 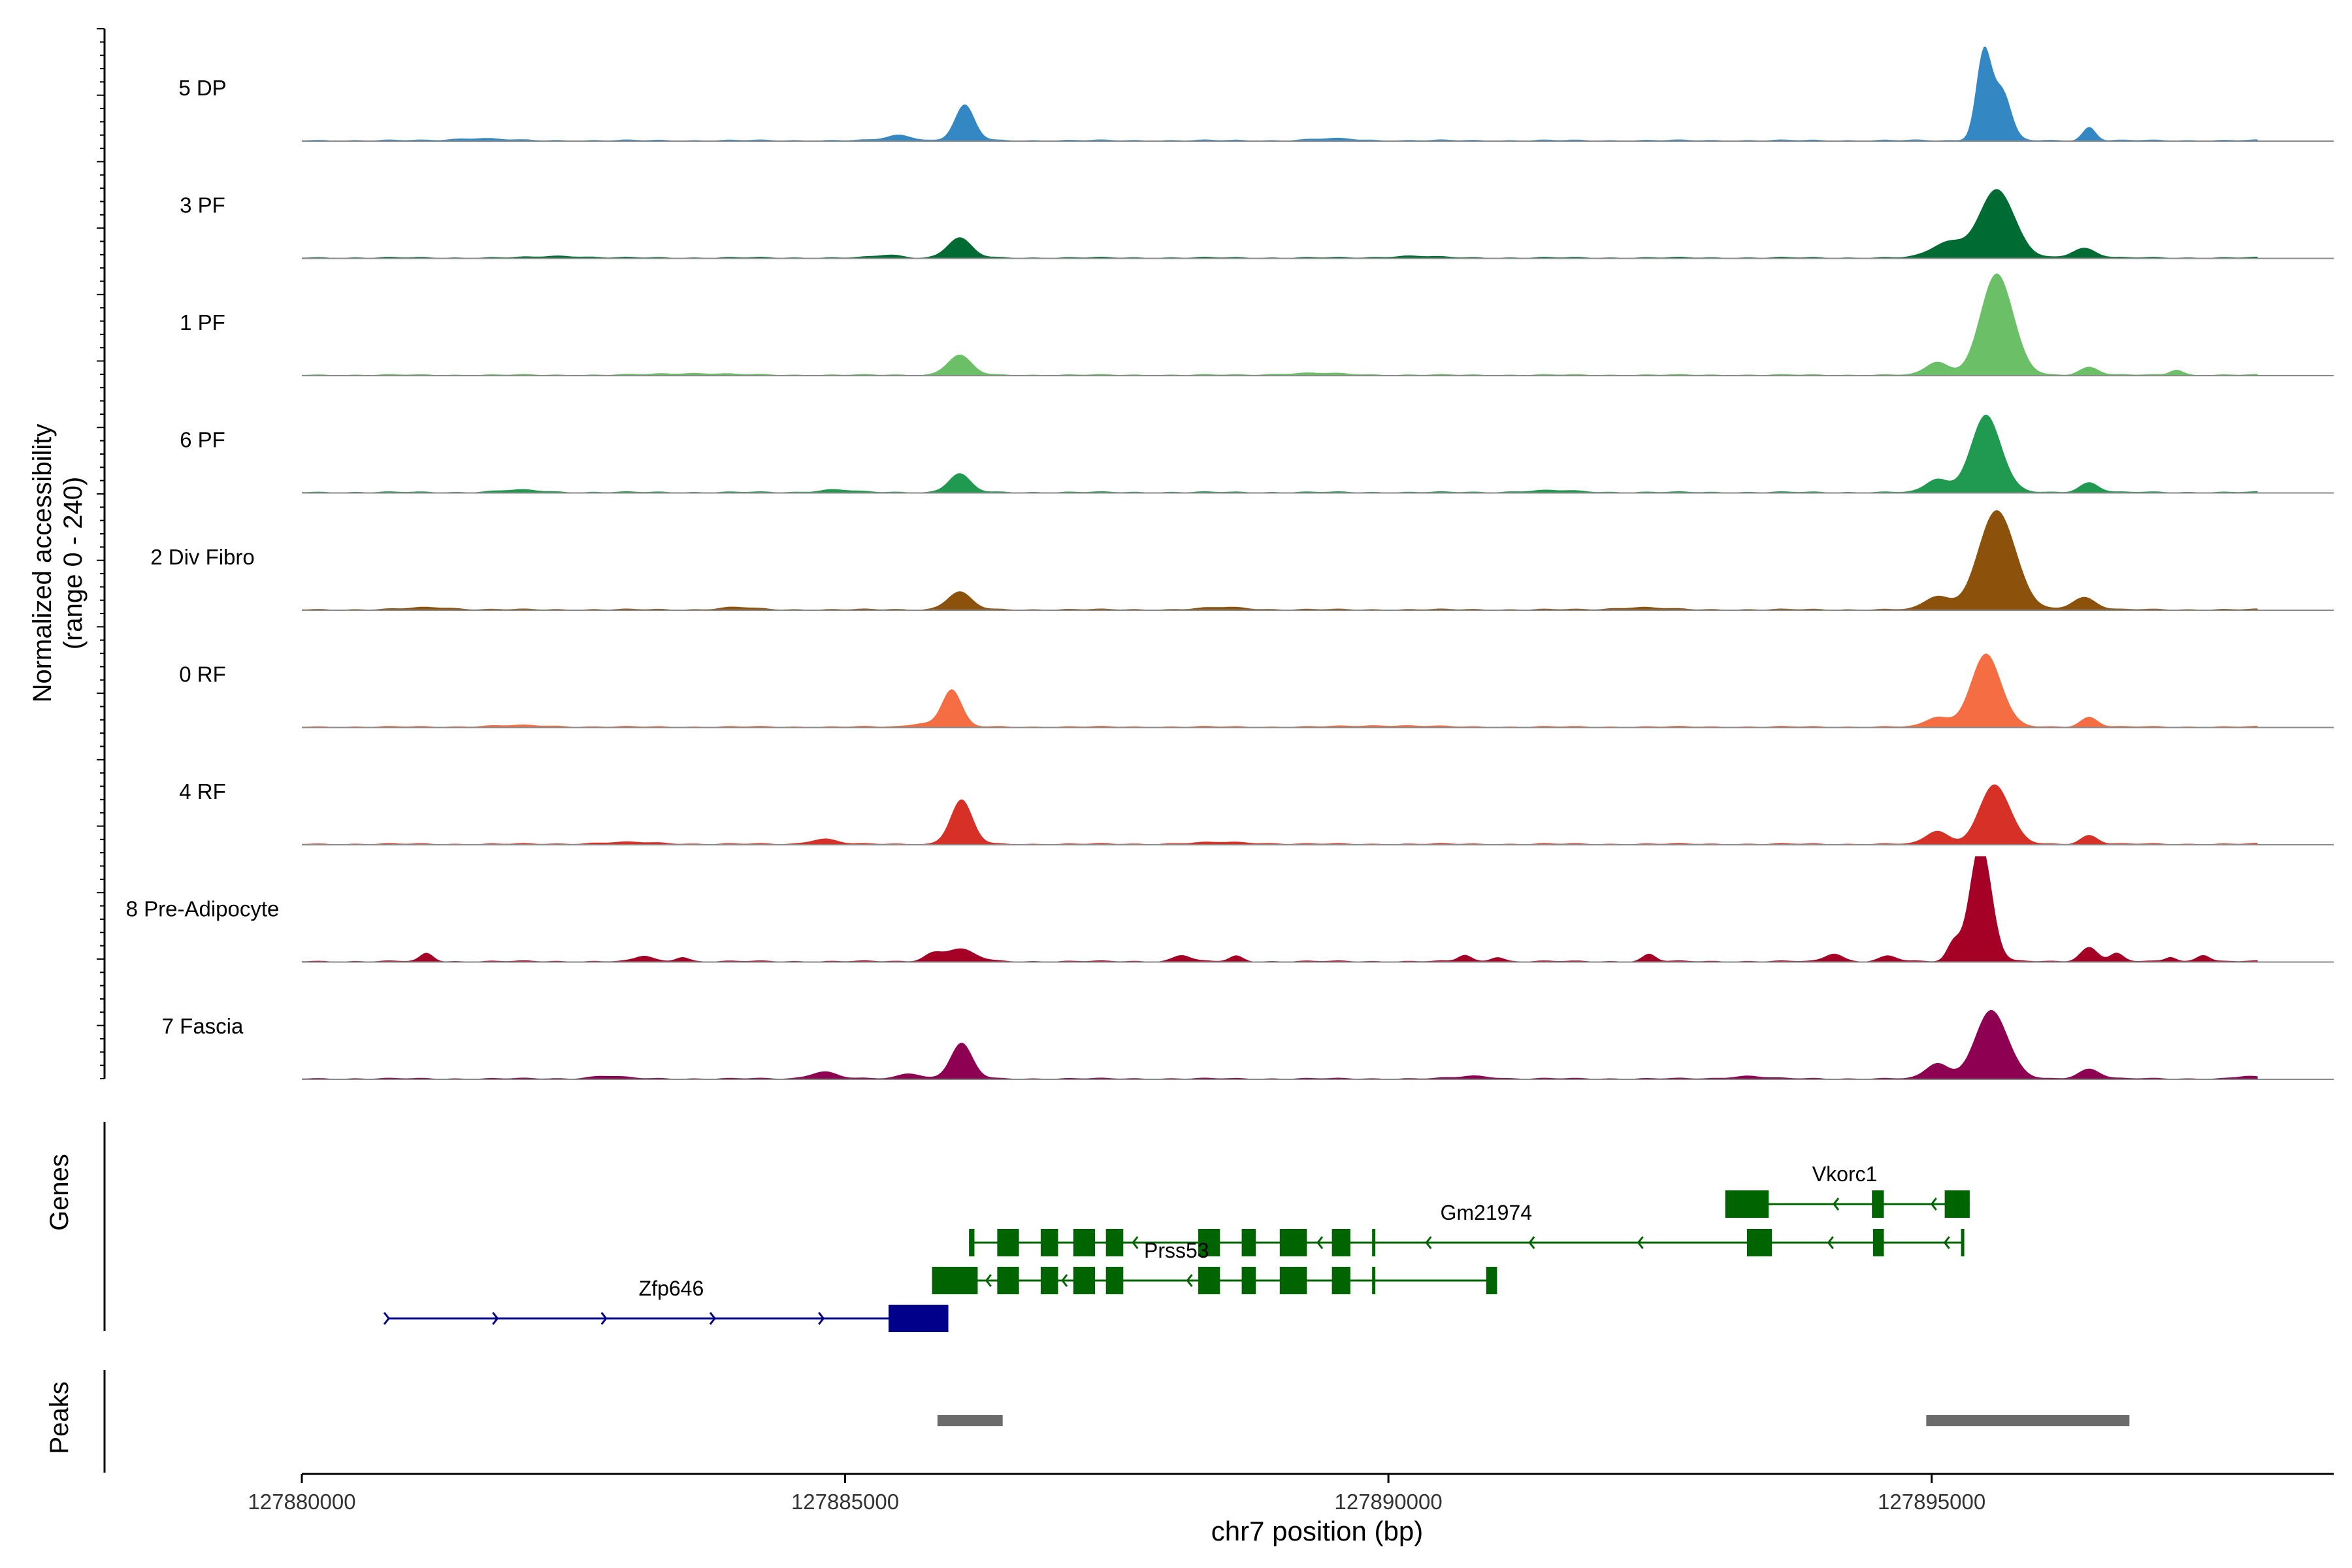 I want to click on gene-label: Prss53, so click(x=1176, y=1250).